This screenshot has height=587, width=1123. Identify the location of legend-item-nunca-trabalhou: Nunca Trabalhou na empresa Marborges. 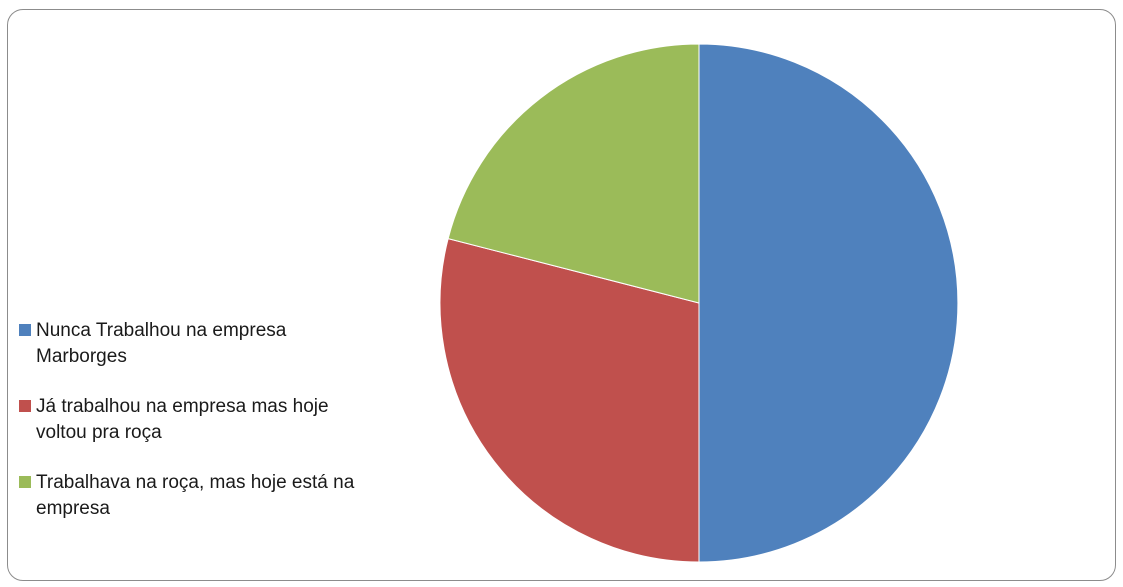
(199, 344).